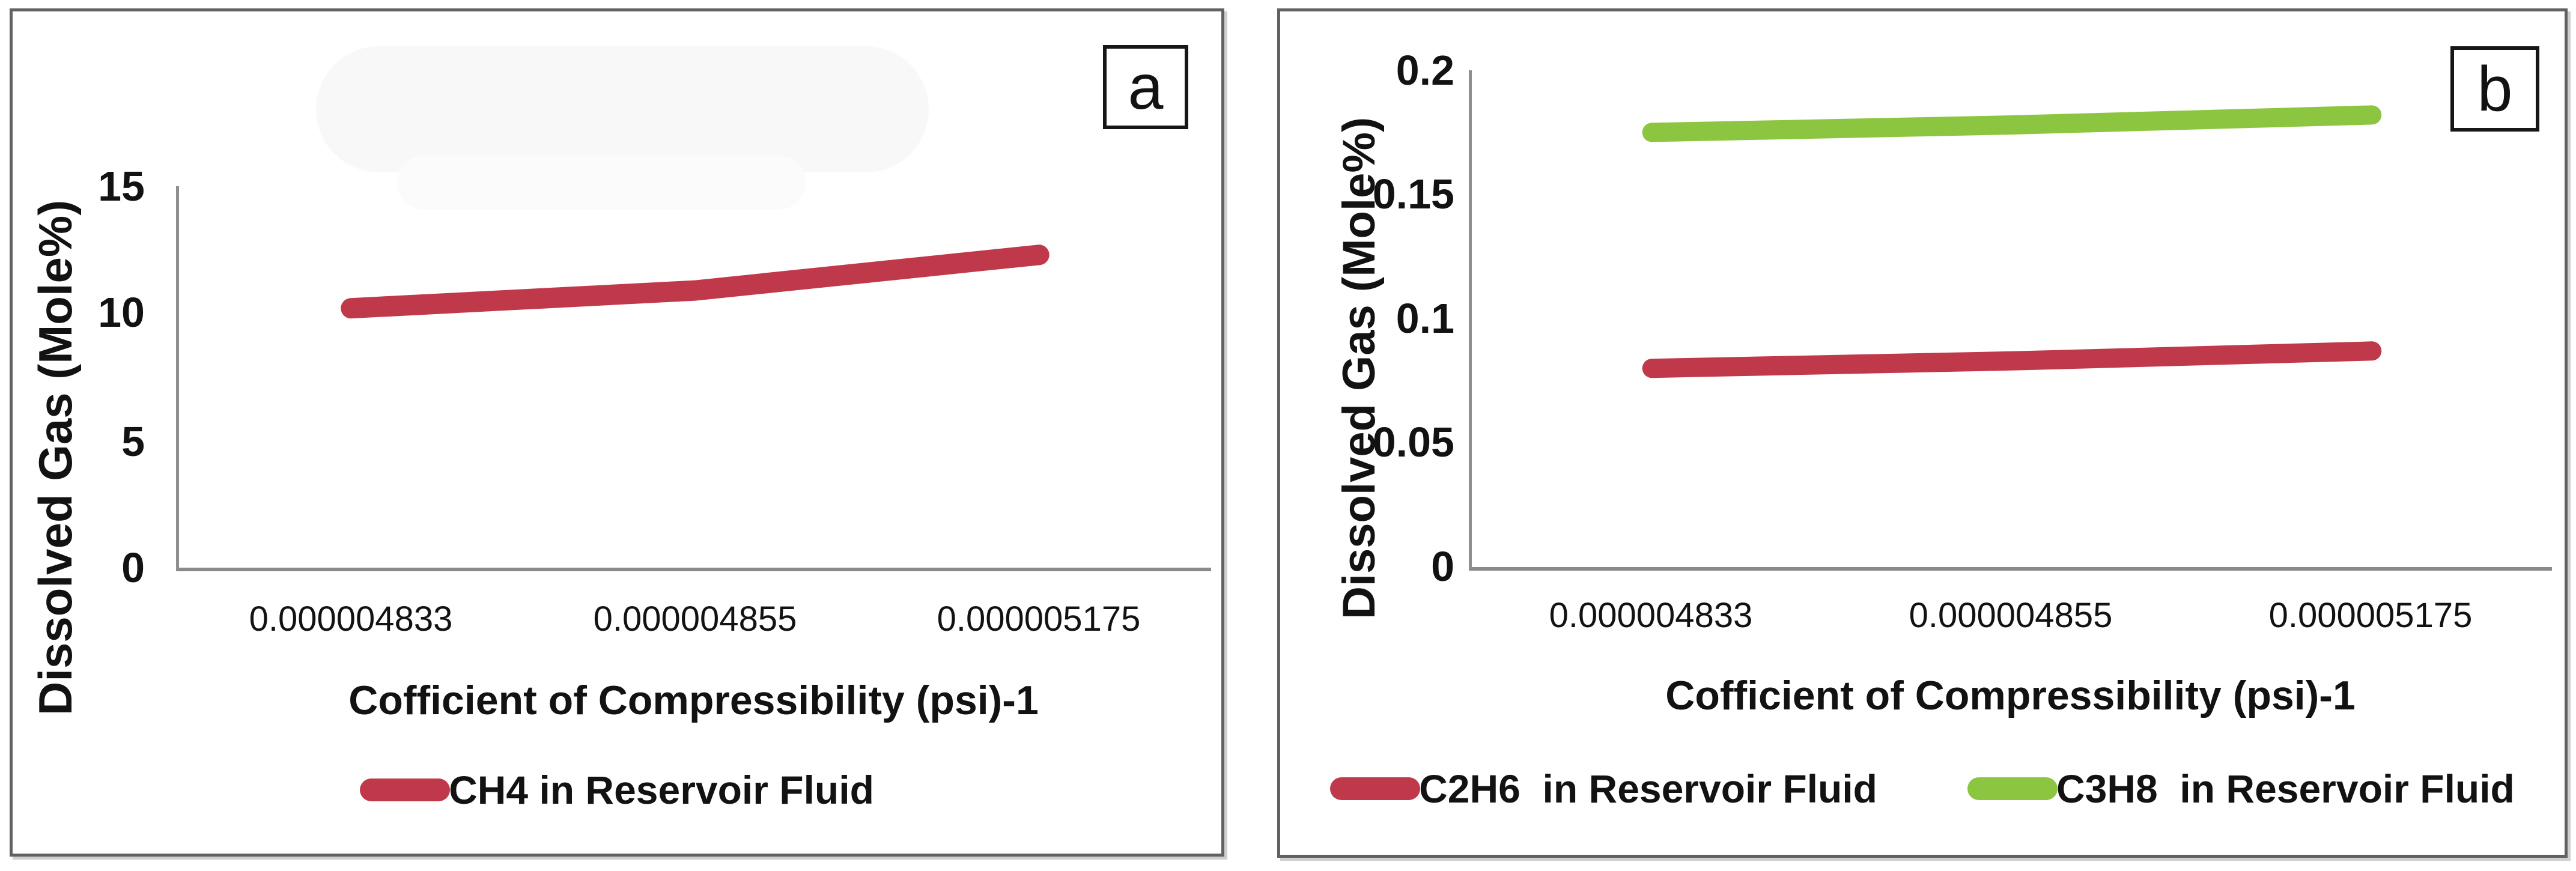 This screenshot has width=2576, height=871. I want to click on legend-item: C2H6 in Reservoir Fluid, so click(1603, 789).